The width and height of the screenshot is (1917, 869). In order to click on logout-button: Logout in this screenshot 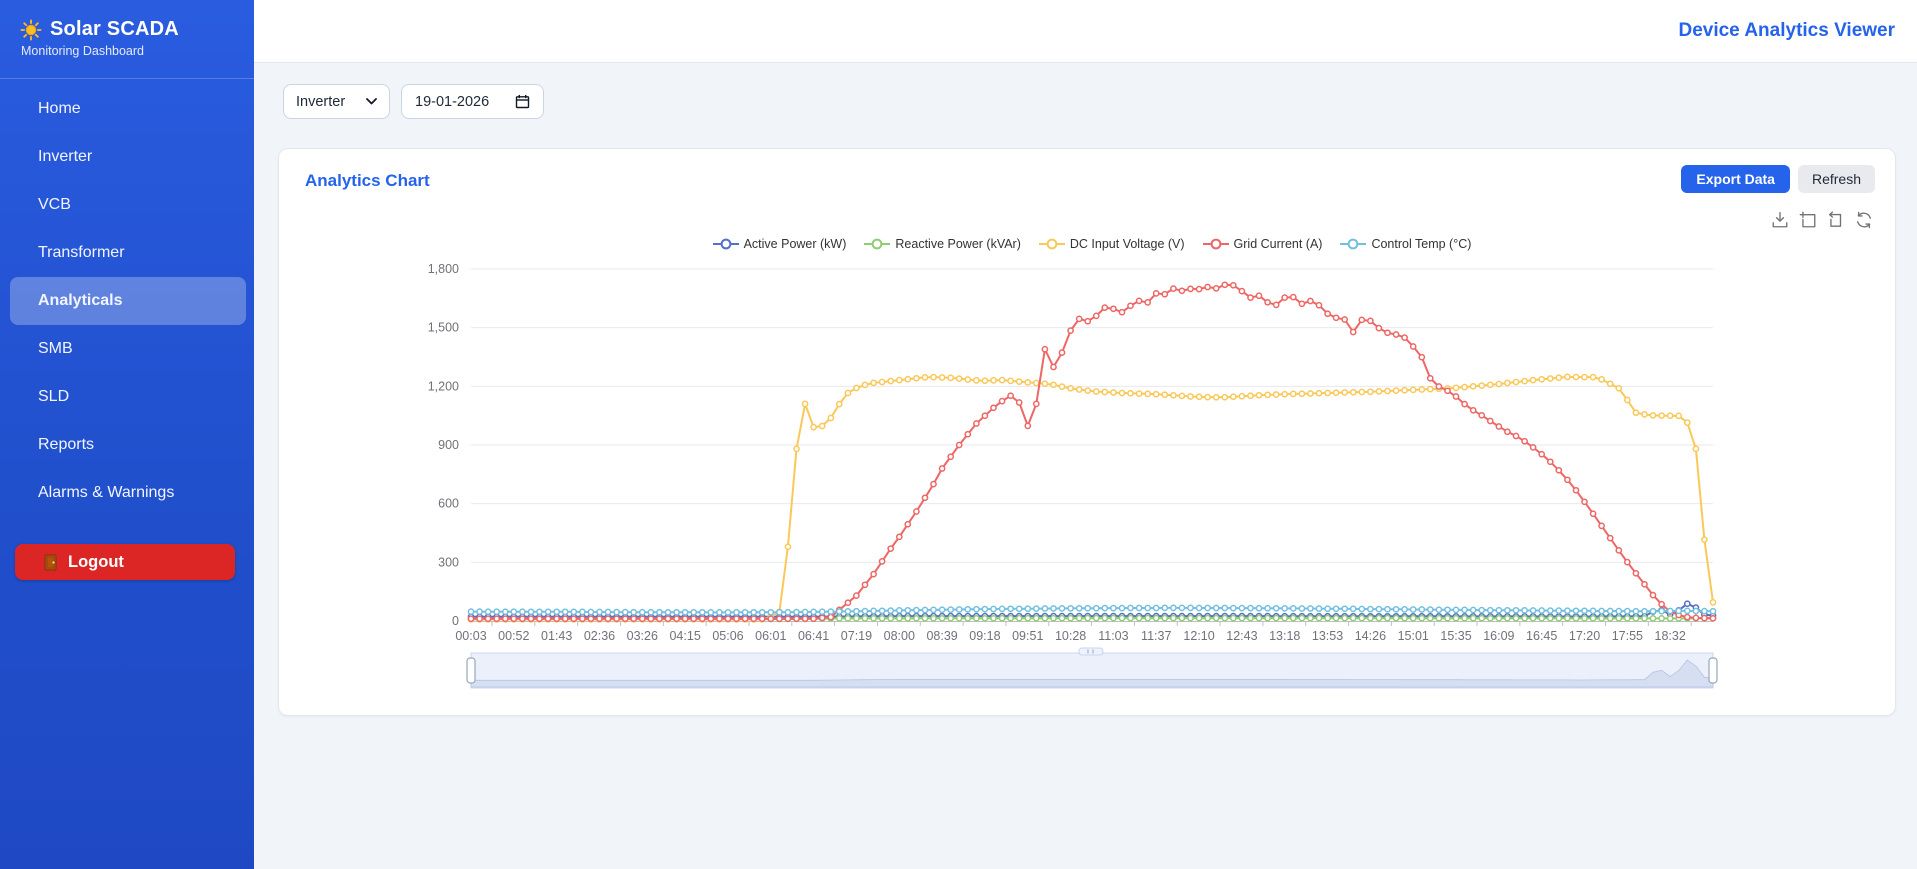, I will do `click(125, 562)`.